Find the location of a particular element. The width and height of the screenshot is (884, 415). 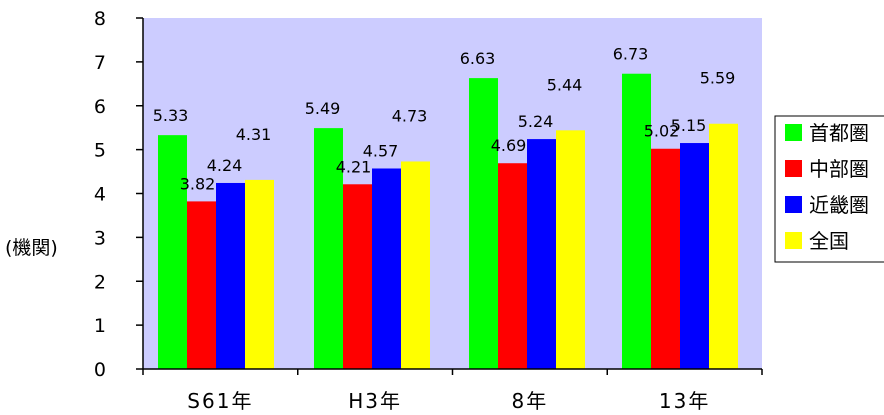

y-axis-label: (機関) is located at coordinates (31, 248).